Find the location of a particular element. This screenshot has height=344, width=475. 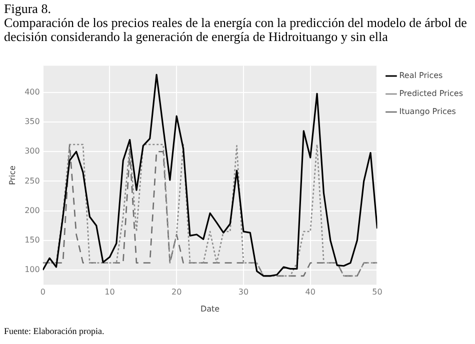

x-axis-title: Date is located at coordinates (210, 309).